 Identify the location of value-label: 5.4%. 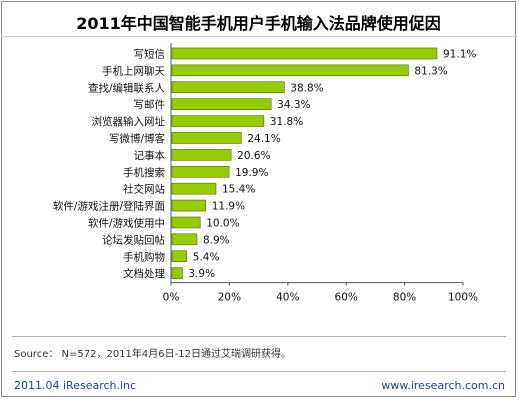
(206, 257).